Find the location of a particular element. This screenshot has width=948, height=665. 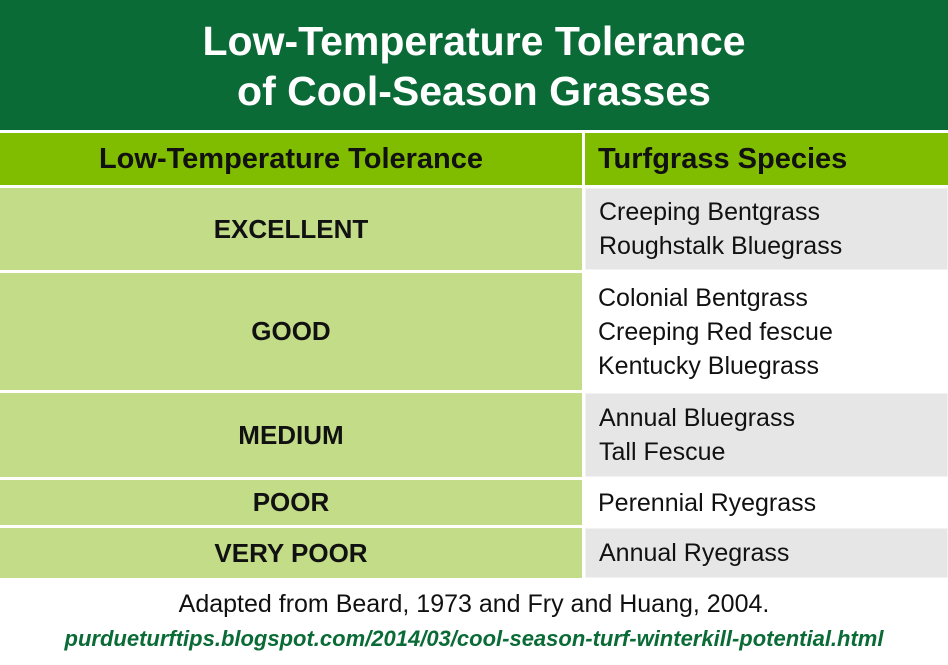

tolerance-cell: EXCELLENT is located at coordinates (291, 229).